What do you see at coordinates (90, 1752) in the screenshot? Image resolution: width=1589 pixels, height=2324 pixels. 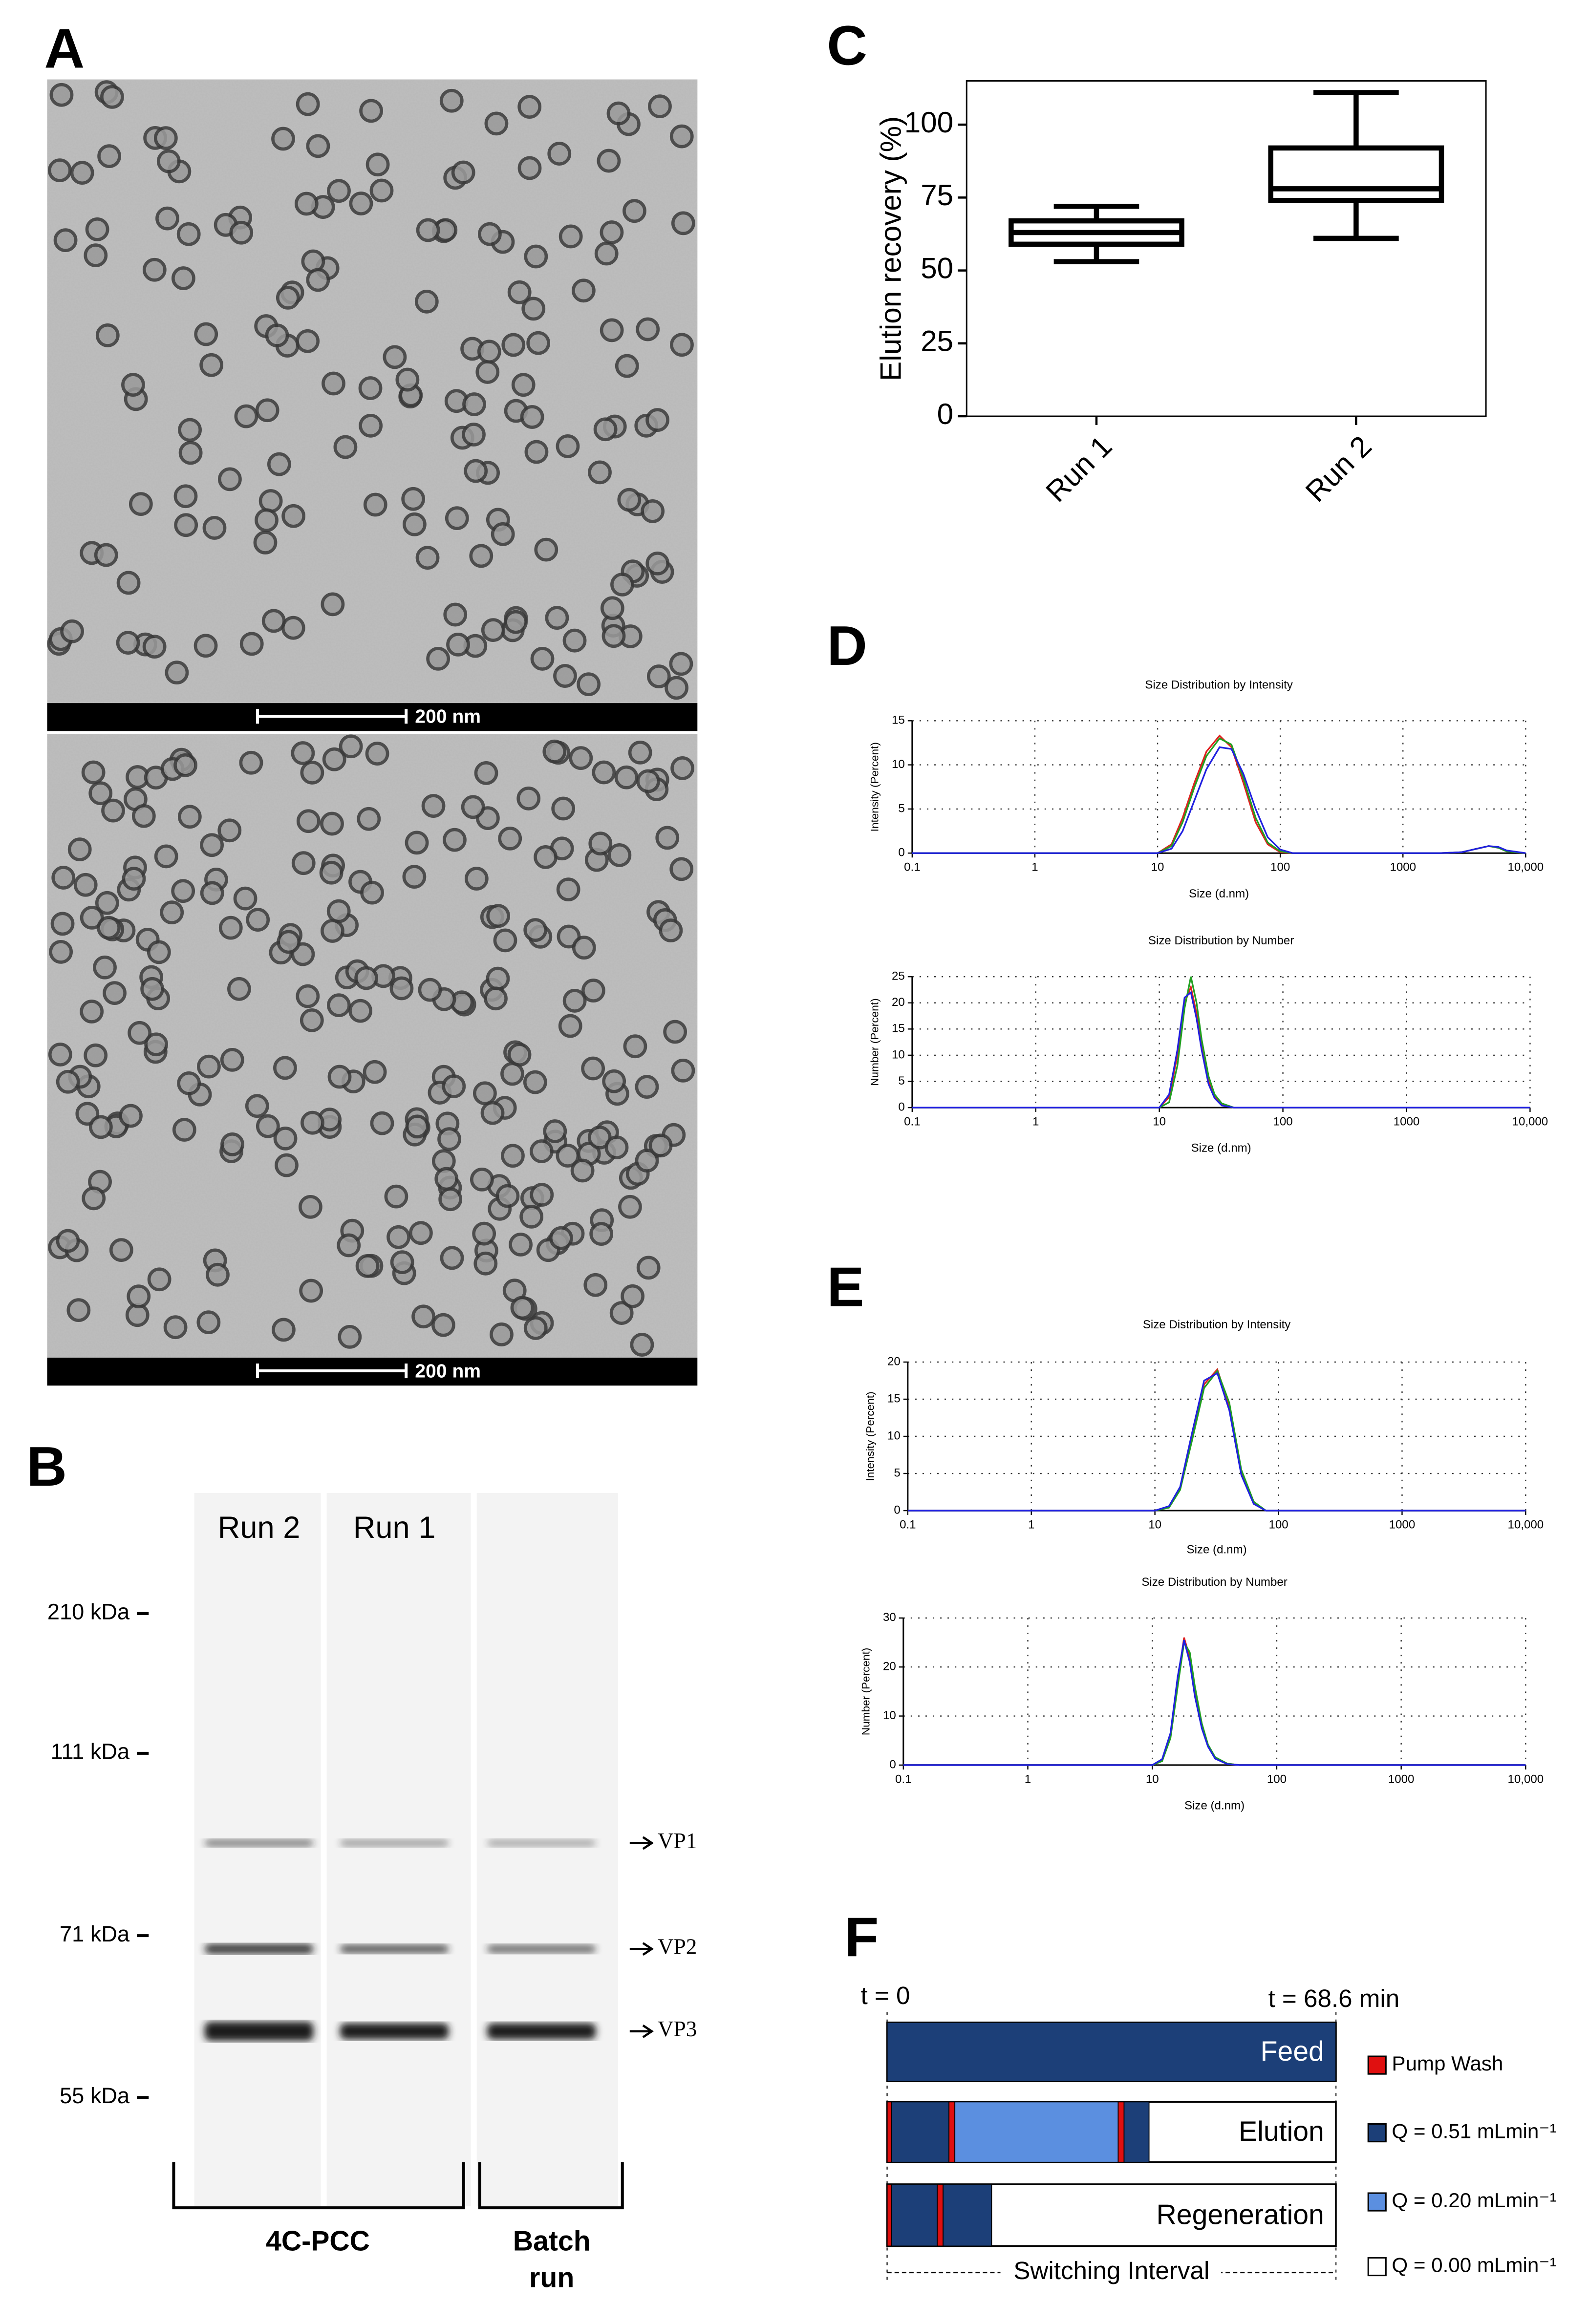 I see `marker-label: 111 kDa` at bounding box center [90, 1752].